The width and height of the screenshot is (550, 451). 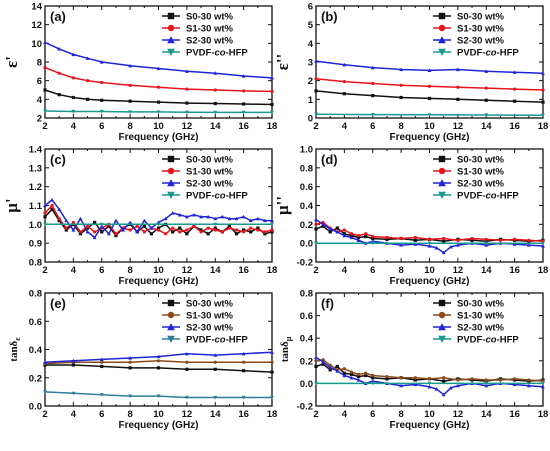 I want to click on y-axis-label: tanδμ, so click(x=286, y=349).